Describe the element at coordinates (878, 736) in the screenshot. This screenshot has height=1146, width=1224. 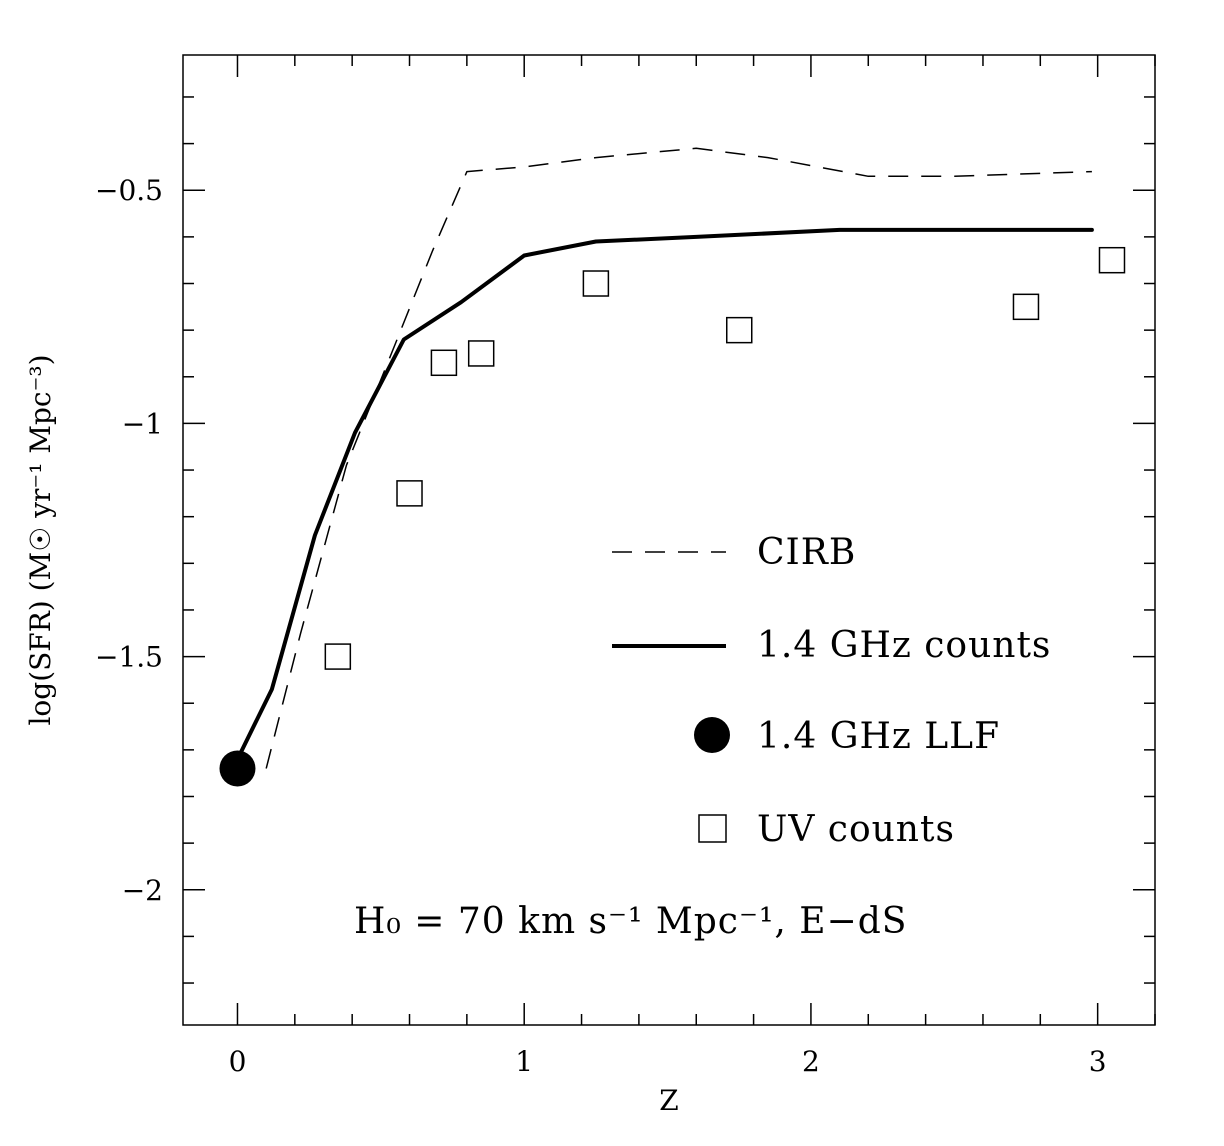
I see `legend-label-radio-llf: 1.4 GHz LLF` at that location.